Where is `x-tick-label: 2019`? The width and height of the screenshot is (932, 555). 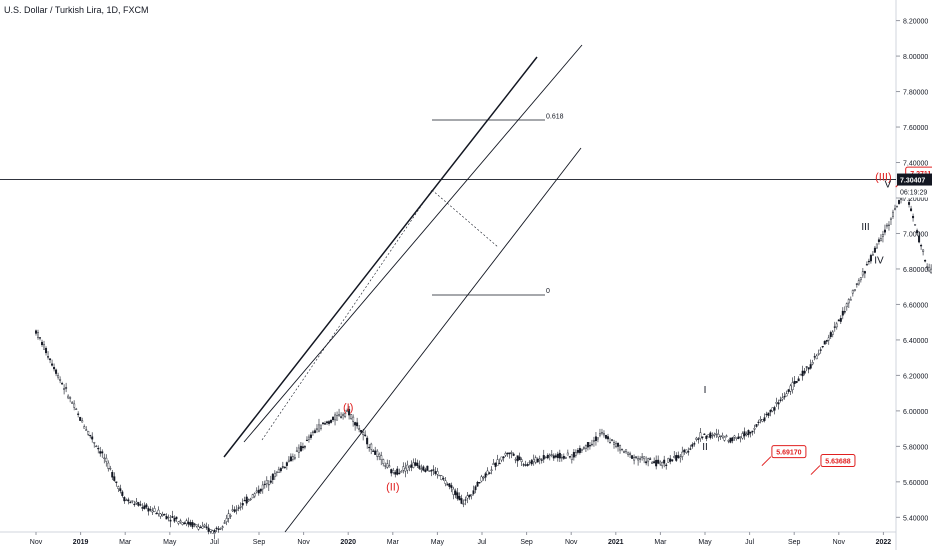 x-tick-label: 2019 is located at coordinates (81, 542).